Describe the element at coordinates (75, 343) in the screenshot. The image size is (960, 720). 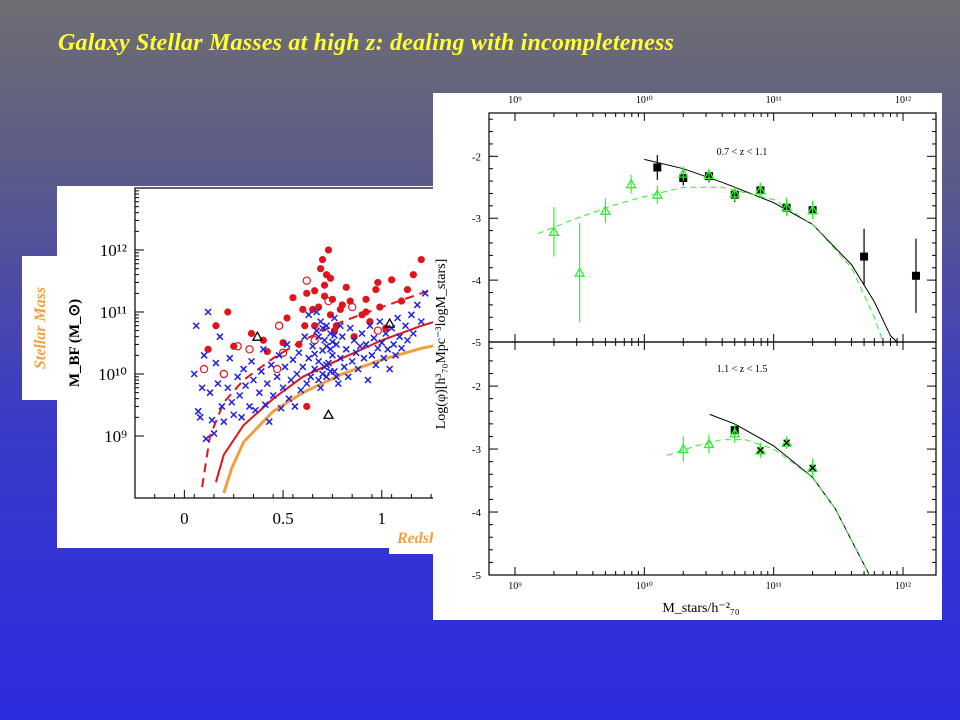
I see `y-axis-label: M_BF (M_⊙)` at that location.